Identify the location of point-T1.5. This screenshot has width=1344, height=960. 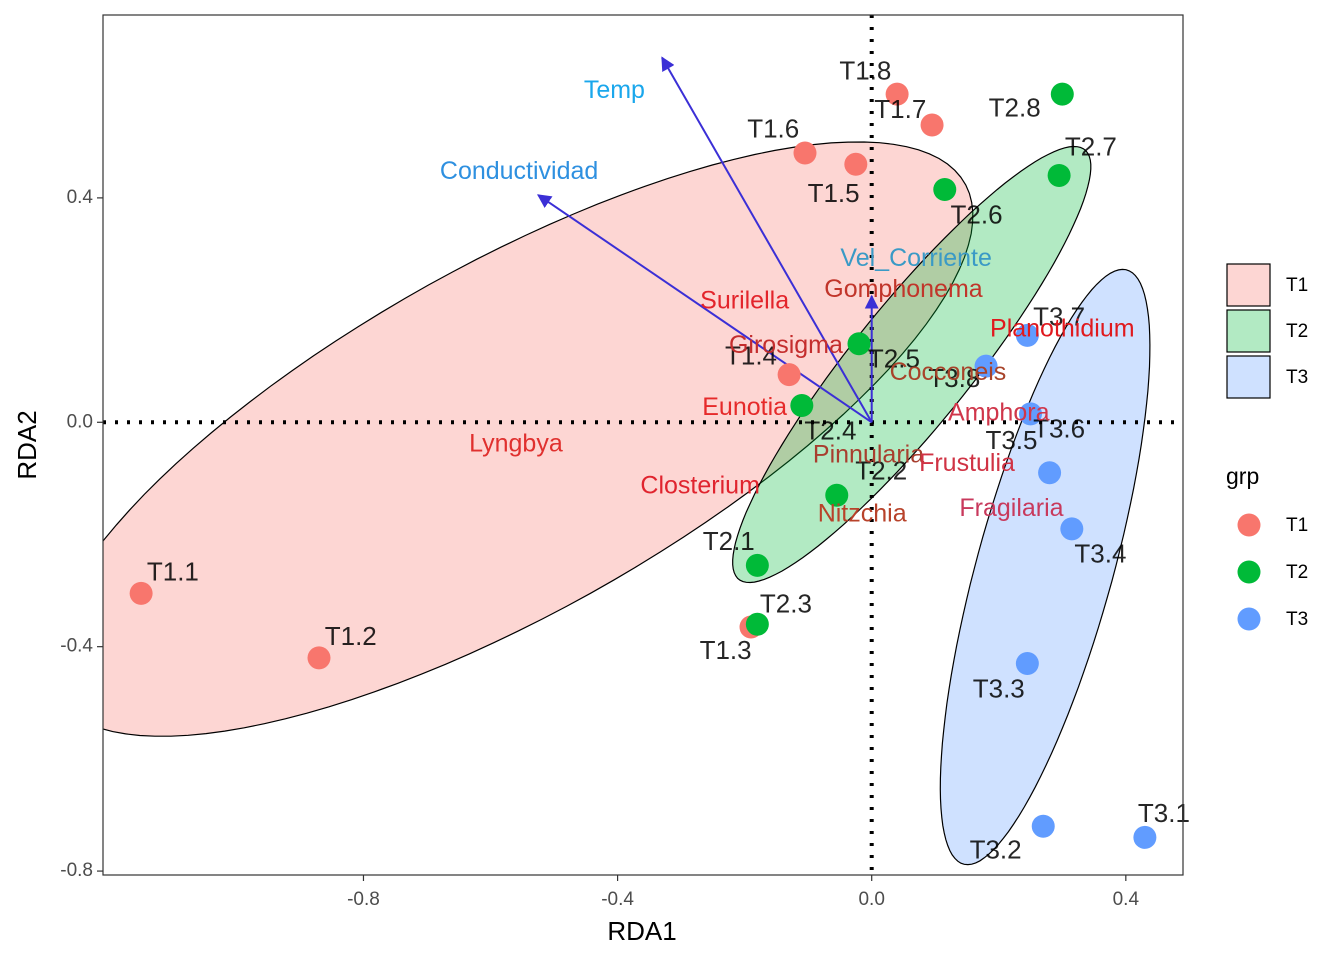
(856, 164).